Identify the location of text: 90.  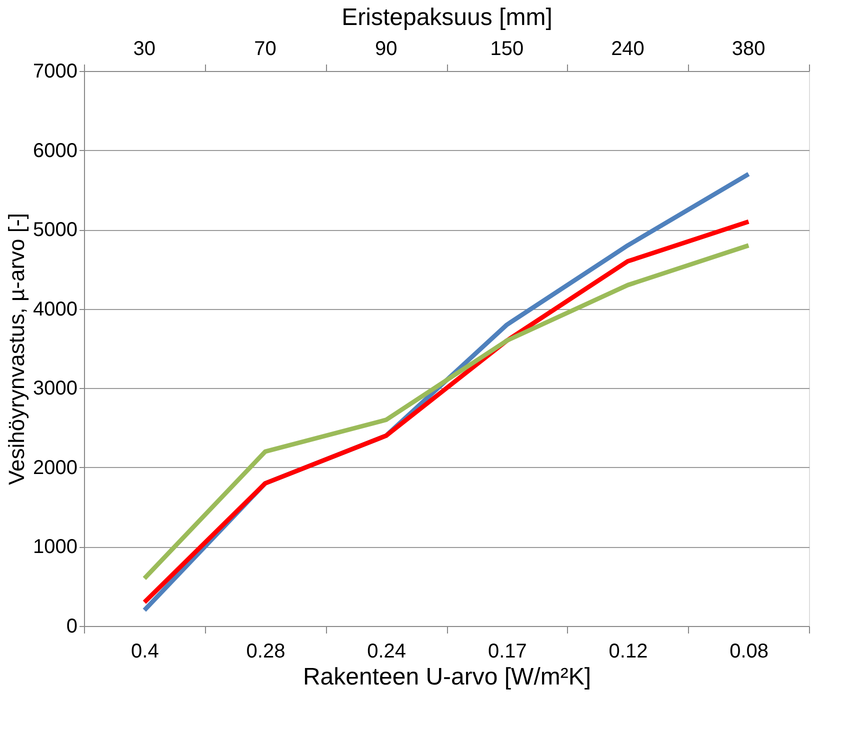
(386, 49).